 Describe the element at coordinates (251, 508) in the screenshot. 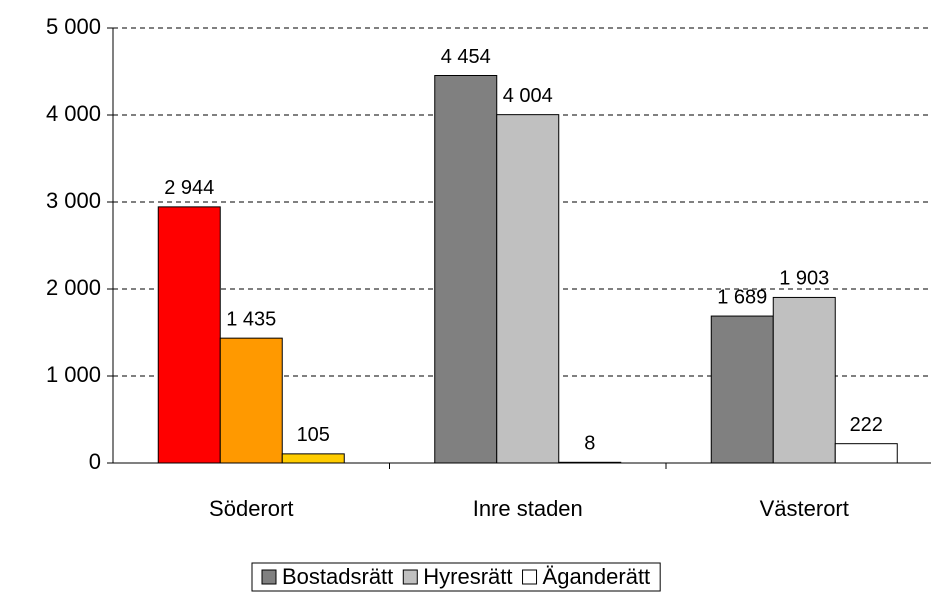

I see `x-tick-label: Söderort` at that location.